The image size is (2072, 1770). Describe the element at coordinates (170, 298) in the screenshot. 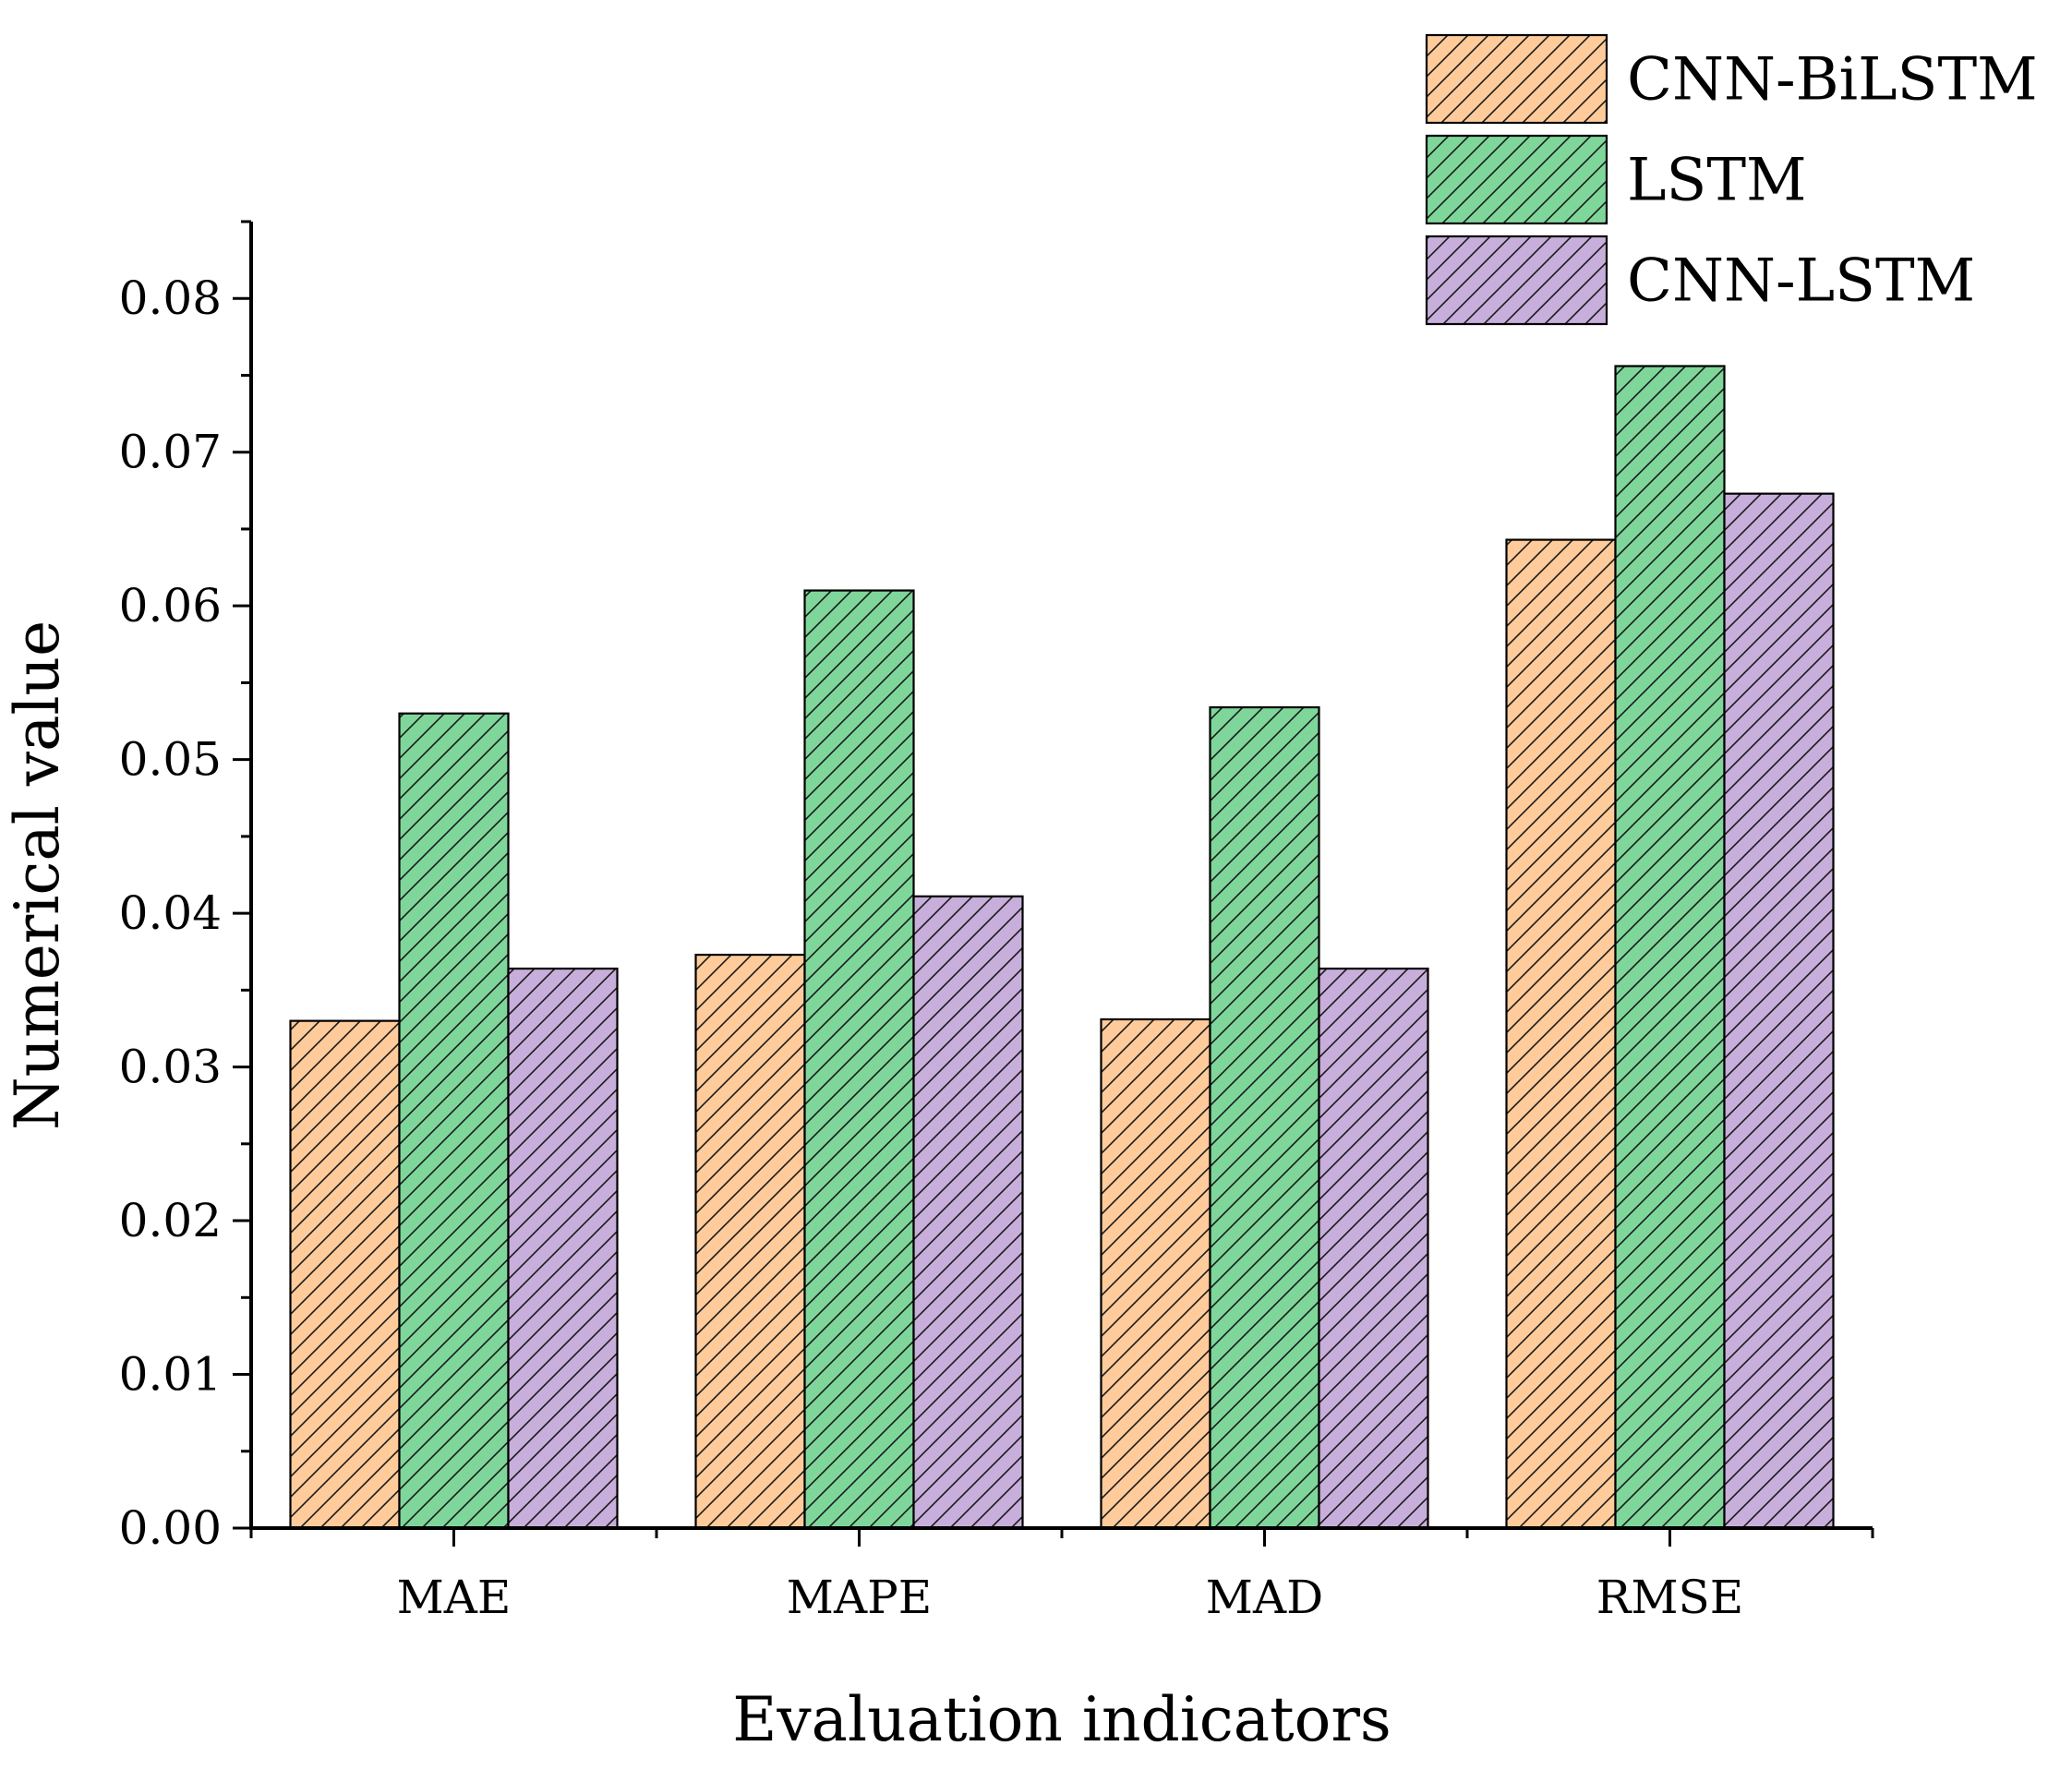

I see `y-tick-label: 0.08` at that location.